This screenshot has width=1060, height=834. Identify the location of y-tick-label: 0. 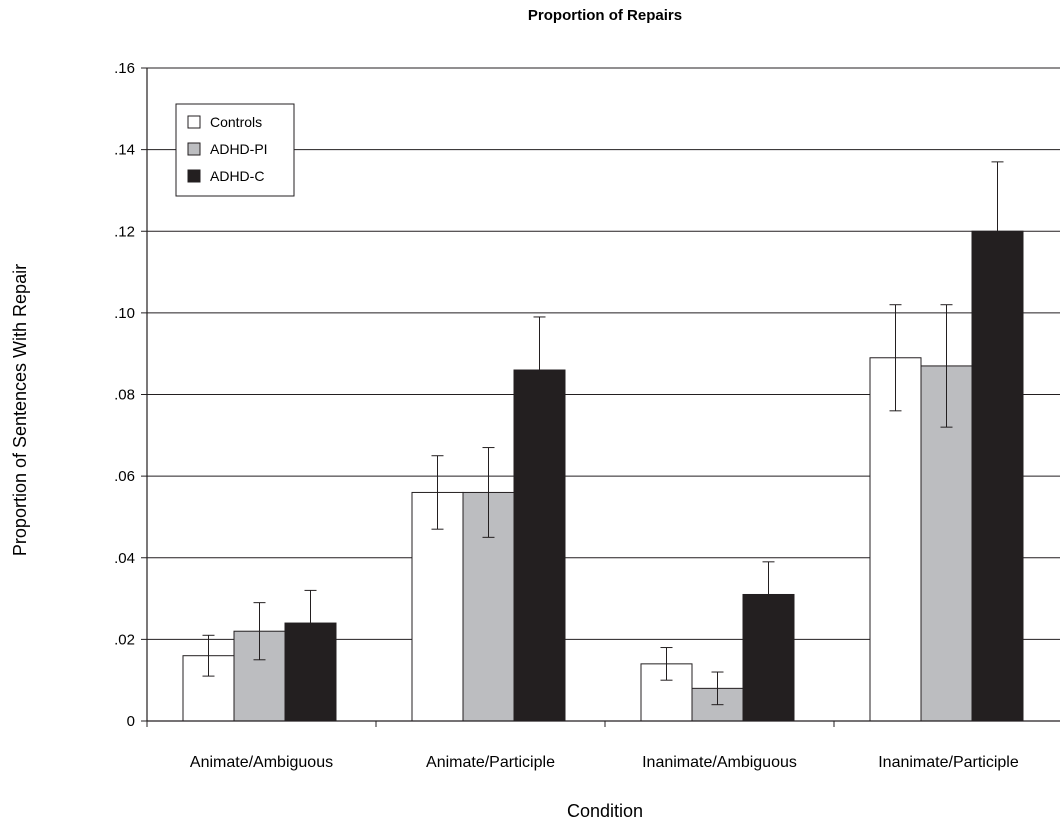
(131, 721).